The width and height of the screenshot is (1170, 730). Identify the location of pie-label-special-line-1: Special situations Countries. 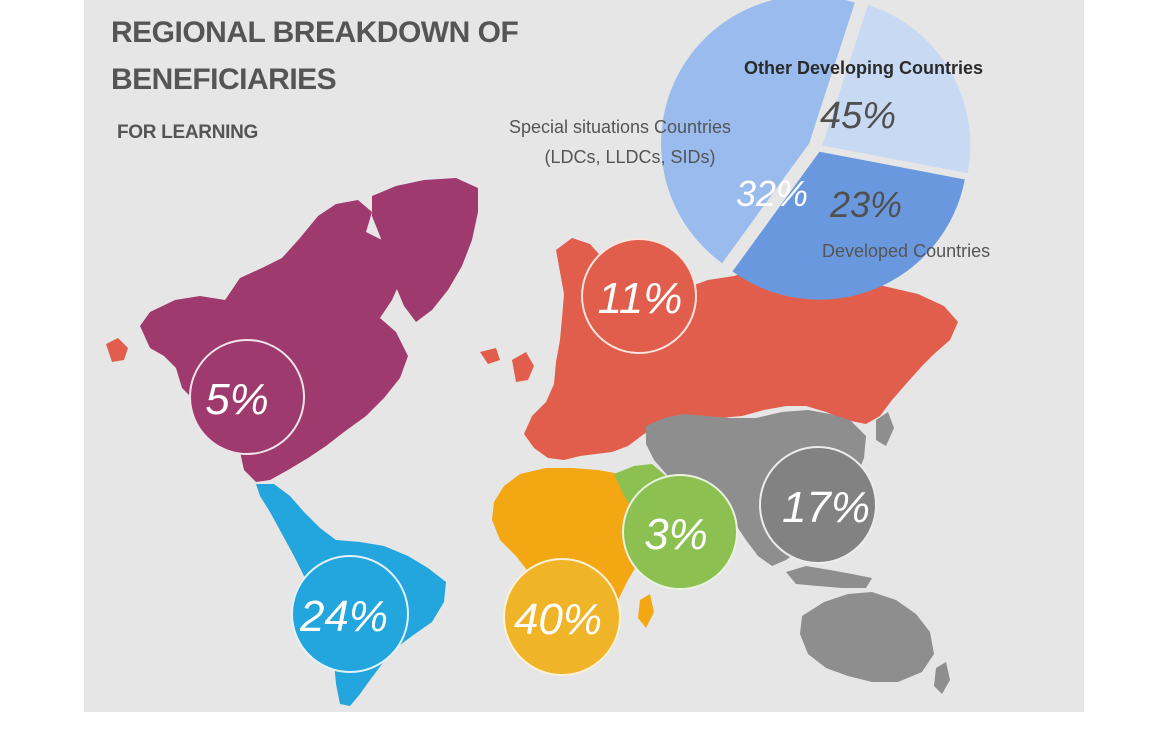
(620, 127).